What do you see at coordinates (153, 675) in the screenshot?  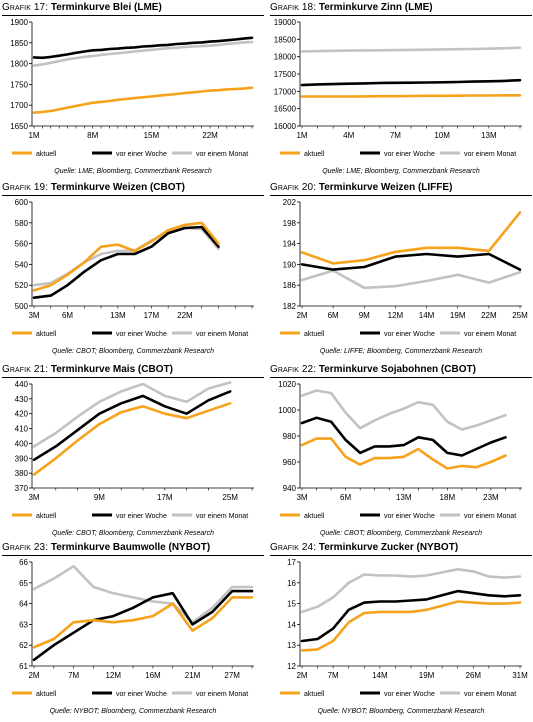 I see `x-tick-label: 16M` at bounding box center [153, 675].